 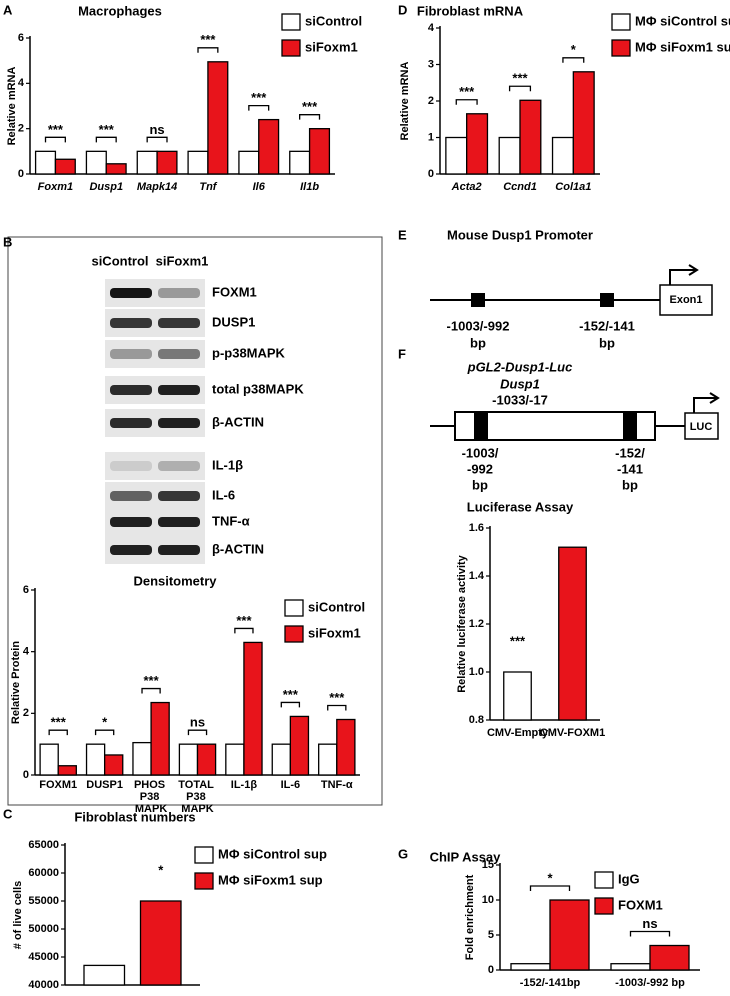 What do you see at coordinates (238, 548) in the screenshot?
I see `blot-label: β-ACTIN` at bounding box center [238, 548].